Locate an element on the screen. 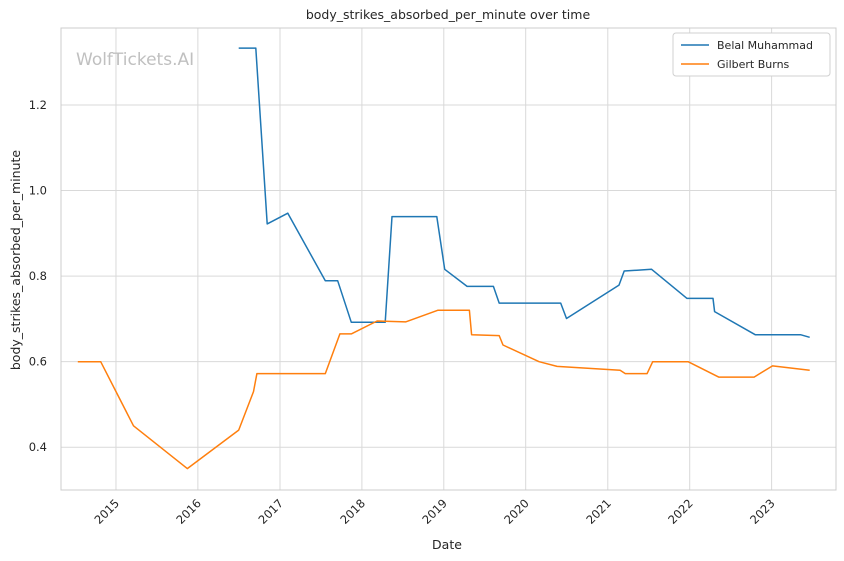  y-axis-title: body_strikes_absorbed_per_minute is located at coordinates (15, 260).